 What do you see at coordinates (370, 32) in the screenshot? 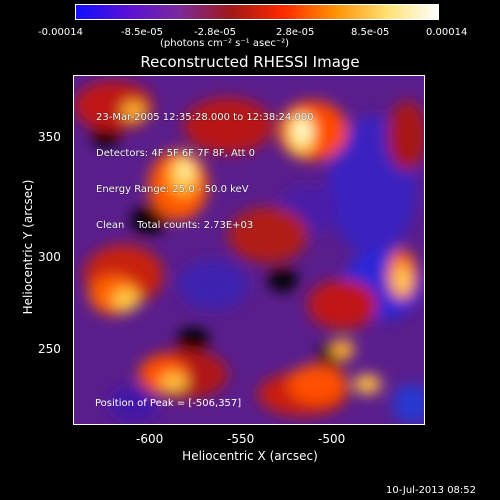
I see `colorbar-tick-label: 8.5e-05` at bounding box center [370, 32].